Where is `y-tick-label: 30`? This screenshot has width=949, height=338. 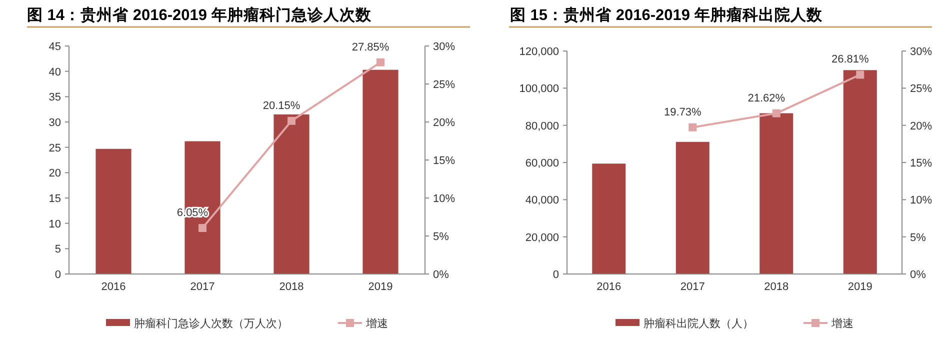 y-tick-label: 30 is located at coordinates (54, 123).